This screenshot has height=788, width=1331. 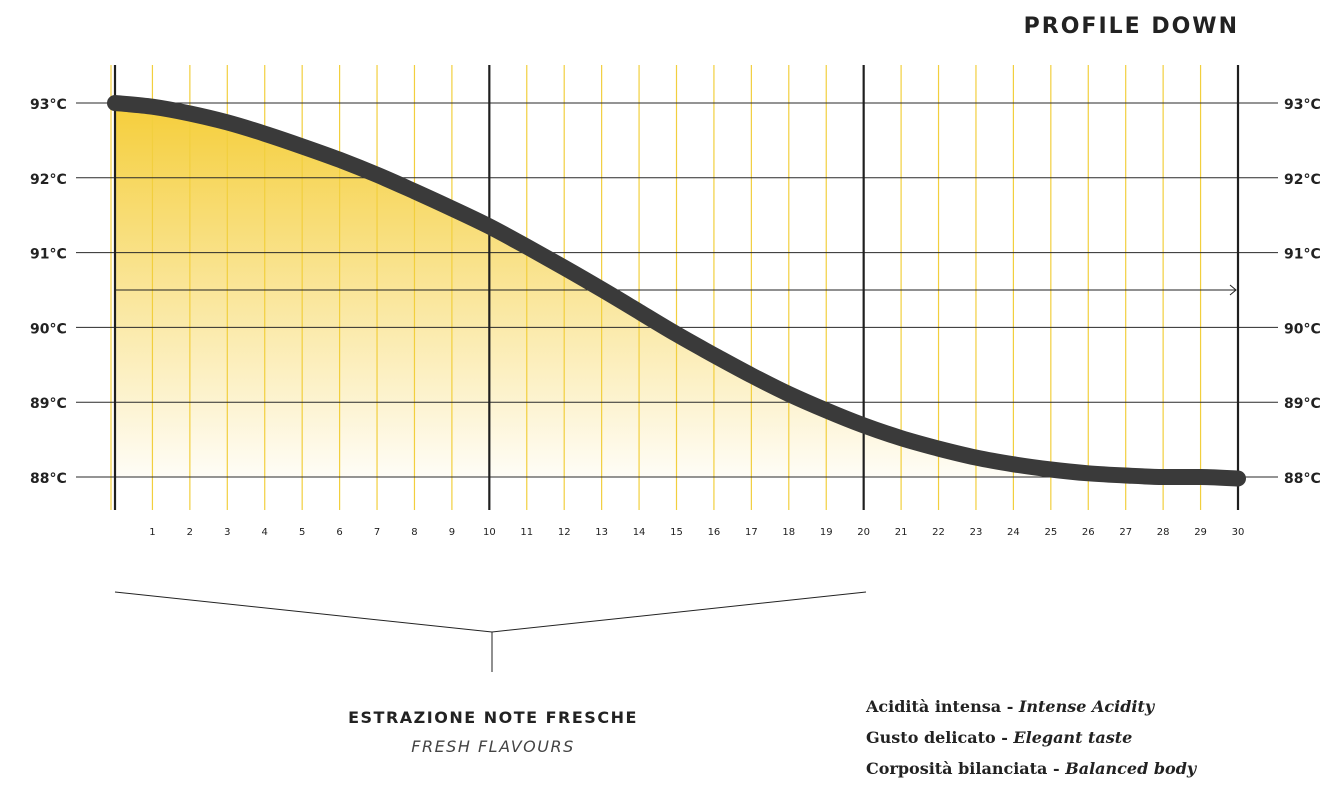 What do you see at coordinates (1233, 290) in the screenshot?
I see `arrow-head` at bounding box center [1233, 290].